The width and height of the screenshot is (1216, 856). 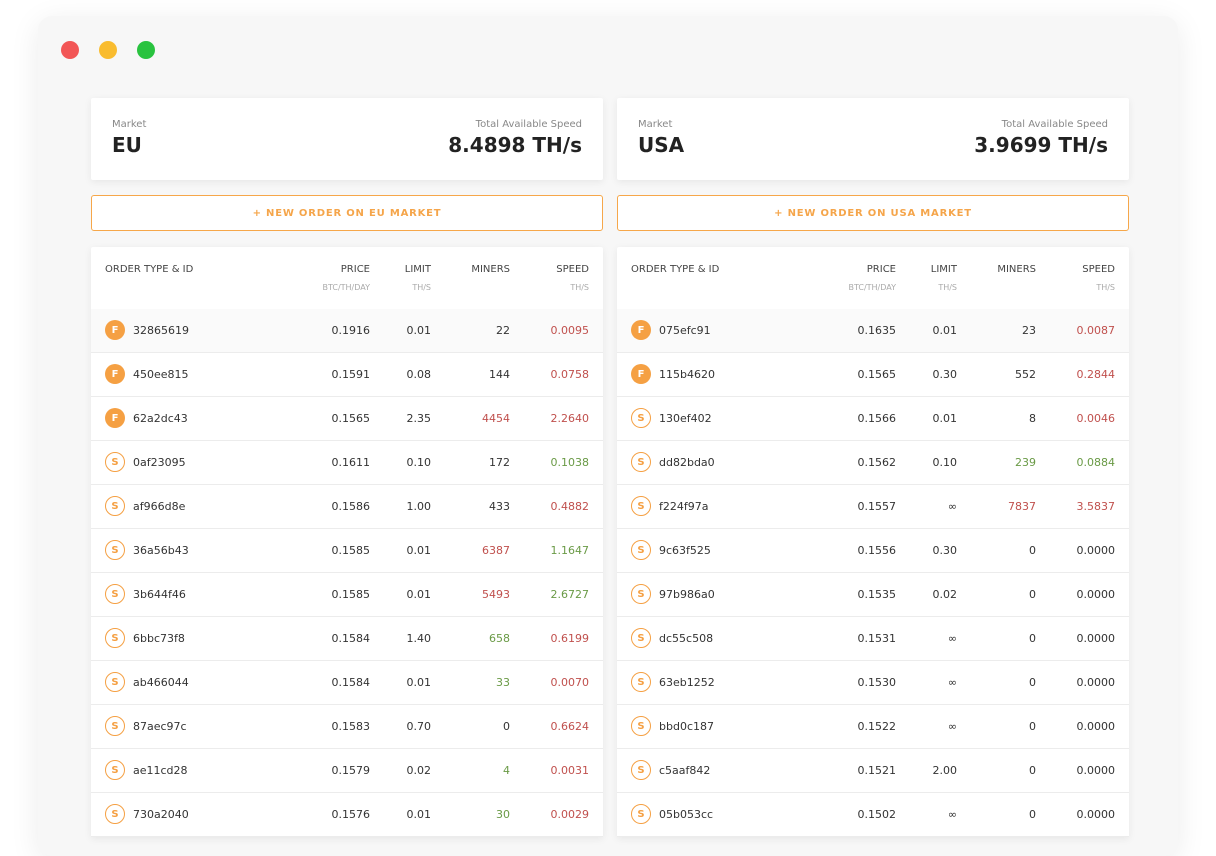 What do you see at coordinates (347, 727) in the screenshot?
I see `table-row: S 87aec97c 0.1583 0.70 0 0.6624` at bounding box center [347, 727].